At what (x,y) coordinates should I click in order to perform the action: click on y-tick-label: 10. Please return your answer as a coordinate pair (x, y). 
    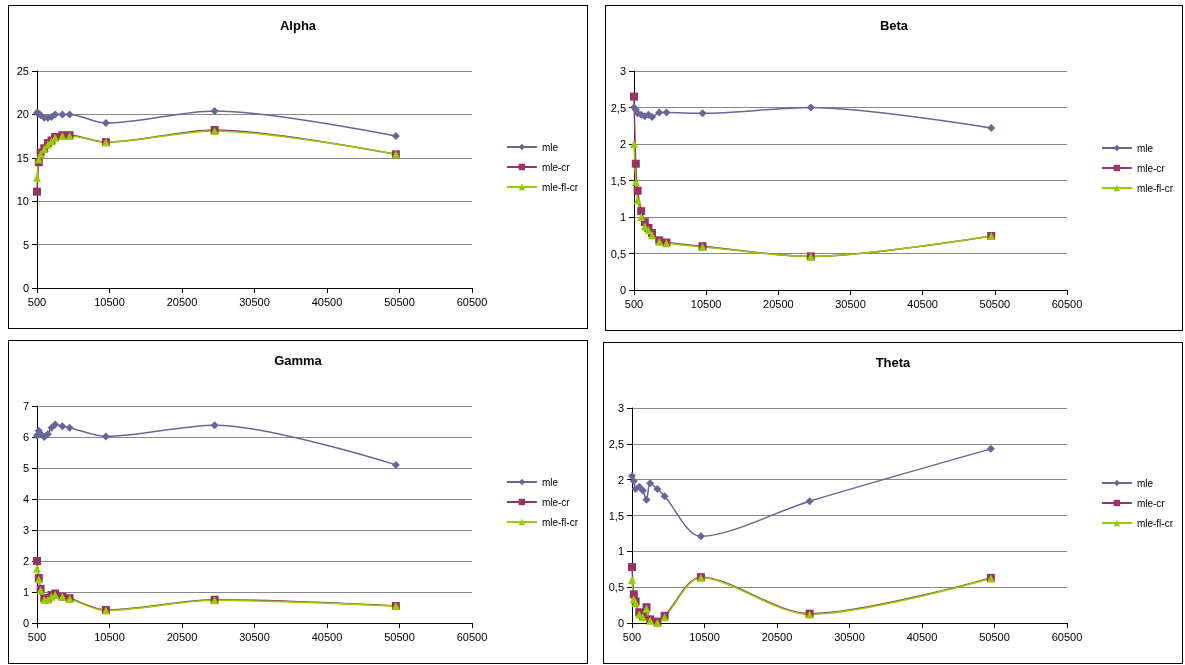
    Looking at the image, I should click on (22, 201).